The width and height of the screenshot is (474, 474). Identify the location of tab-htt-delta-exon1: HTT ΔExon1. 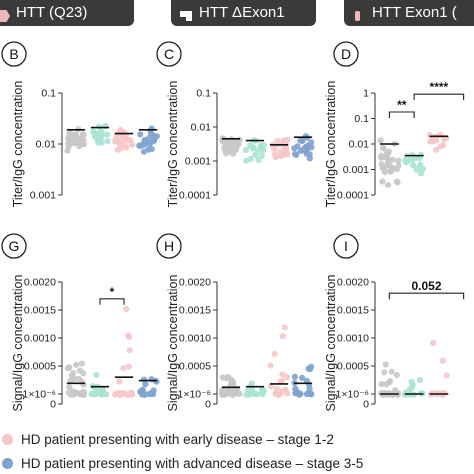
(243, 13).